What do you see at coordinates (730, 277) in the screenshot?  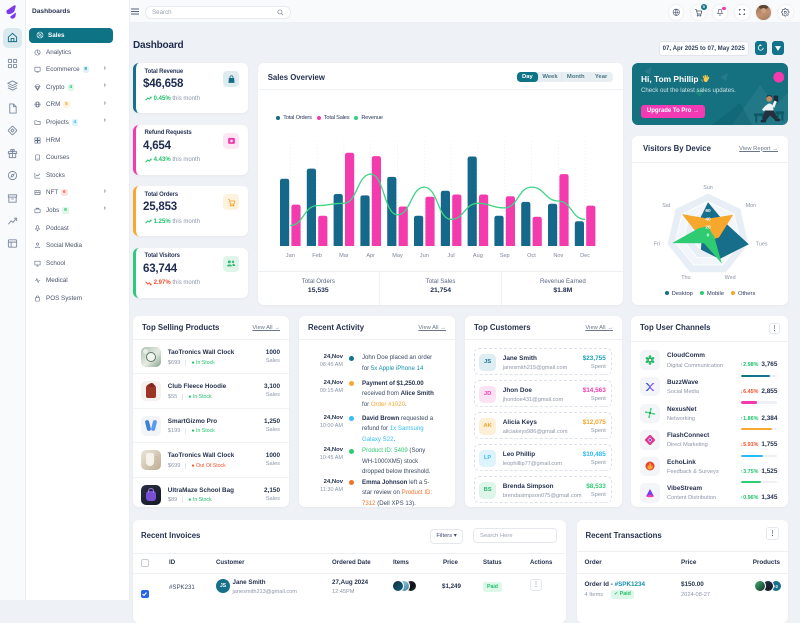 I see `svg-text: Wed` at bounding box center [730, 277].